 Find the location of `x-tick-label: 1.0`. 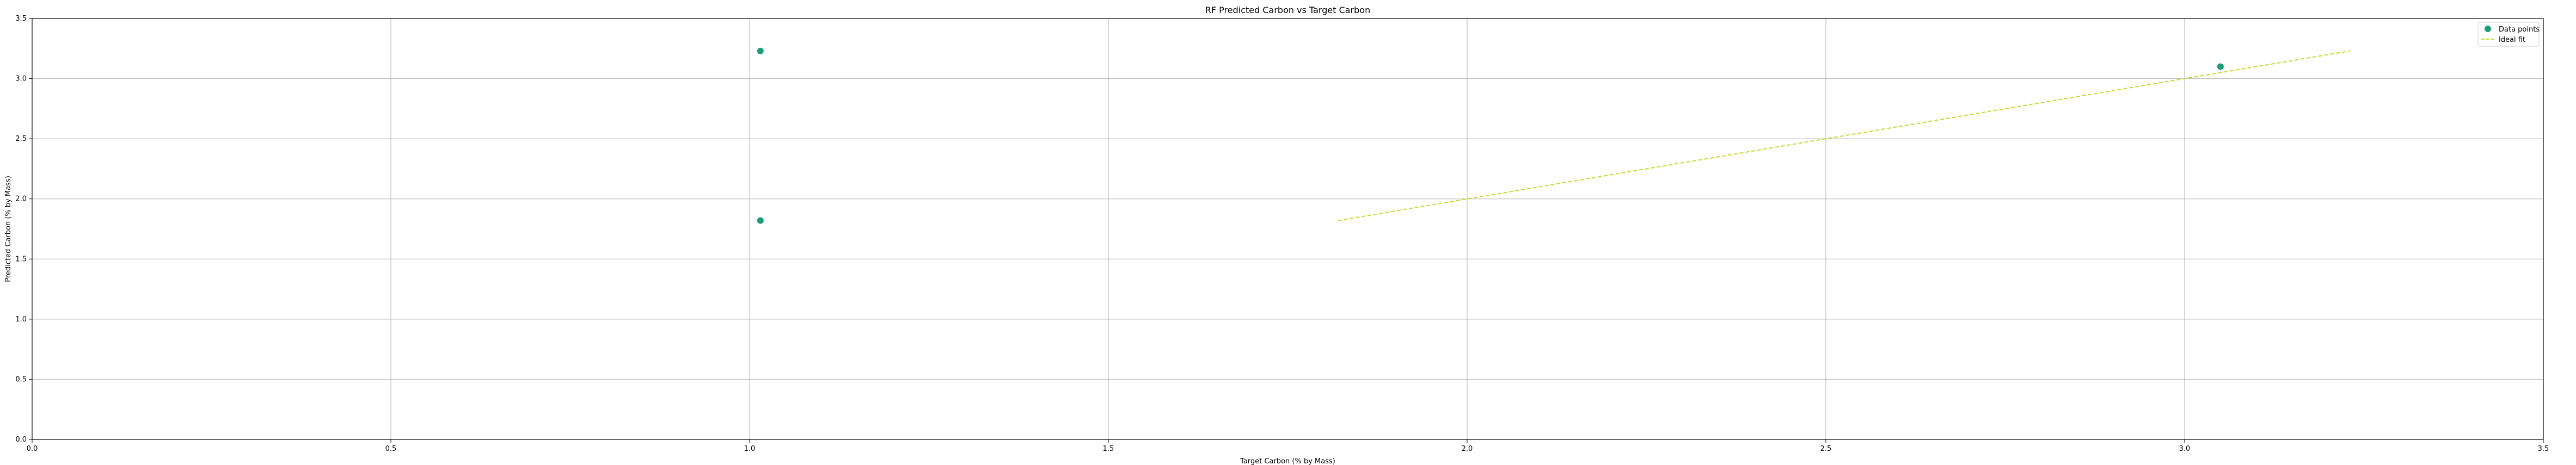

x-tick-label: 1.0 is located at coordinates (750, 449).